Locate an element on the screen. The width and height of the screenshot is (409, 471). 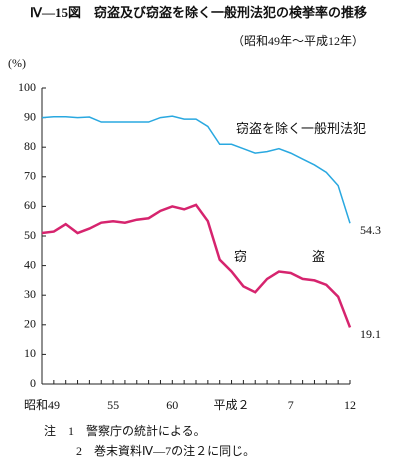
y-tick-label: 100 is located at coordinates (27, 87).